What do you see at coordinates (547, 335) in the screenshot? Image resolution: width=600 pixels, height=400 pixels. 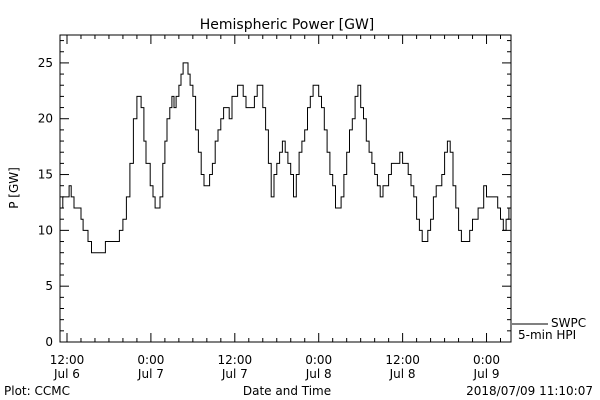 I see `legend-cadence: 5-min HPI` at bounding box center [547, 335].